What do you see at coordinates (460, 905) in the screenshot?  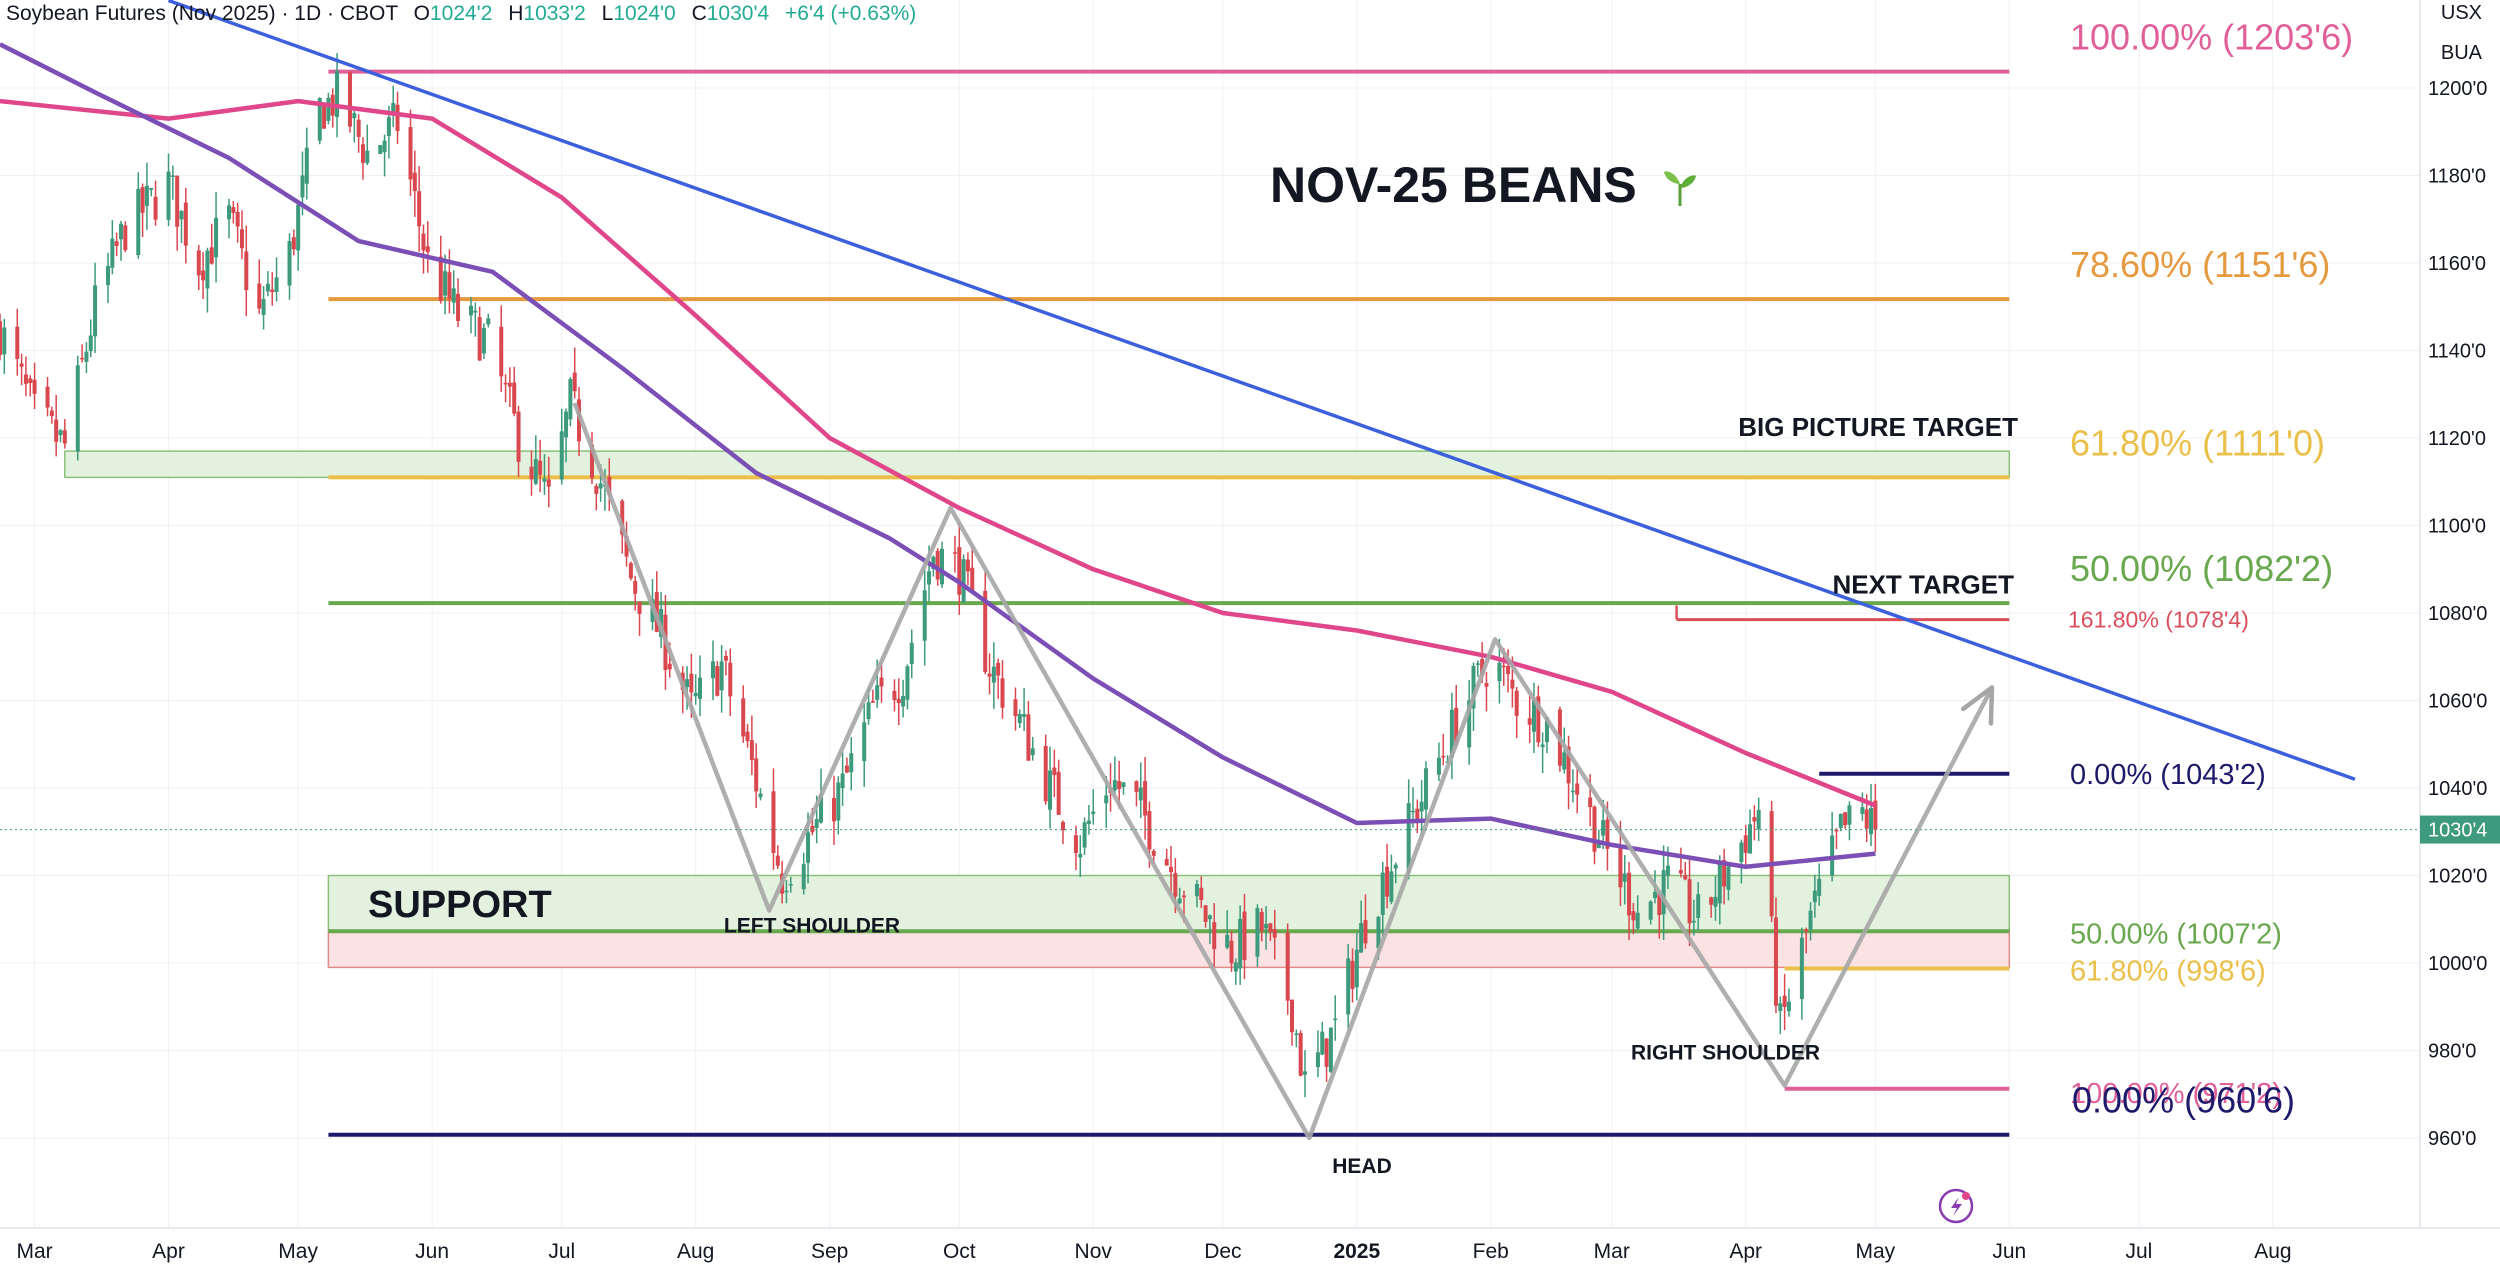 I see `annotation-support: SUPPORT` at bounding box center [460, 905].